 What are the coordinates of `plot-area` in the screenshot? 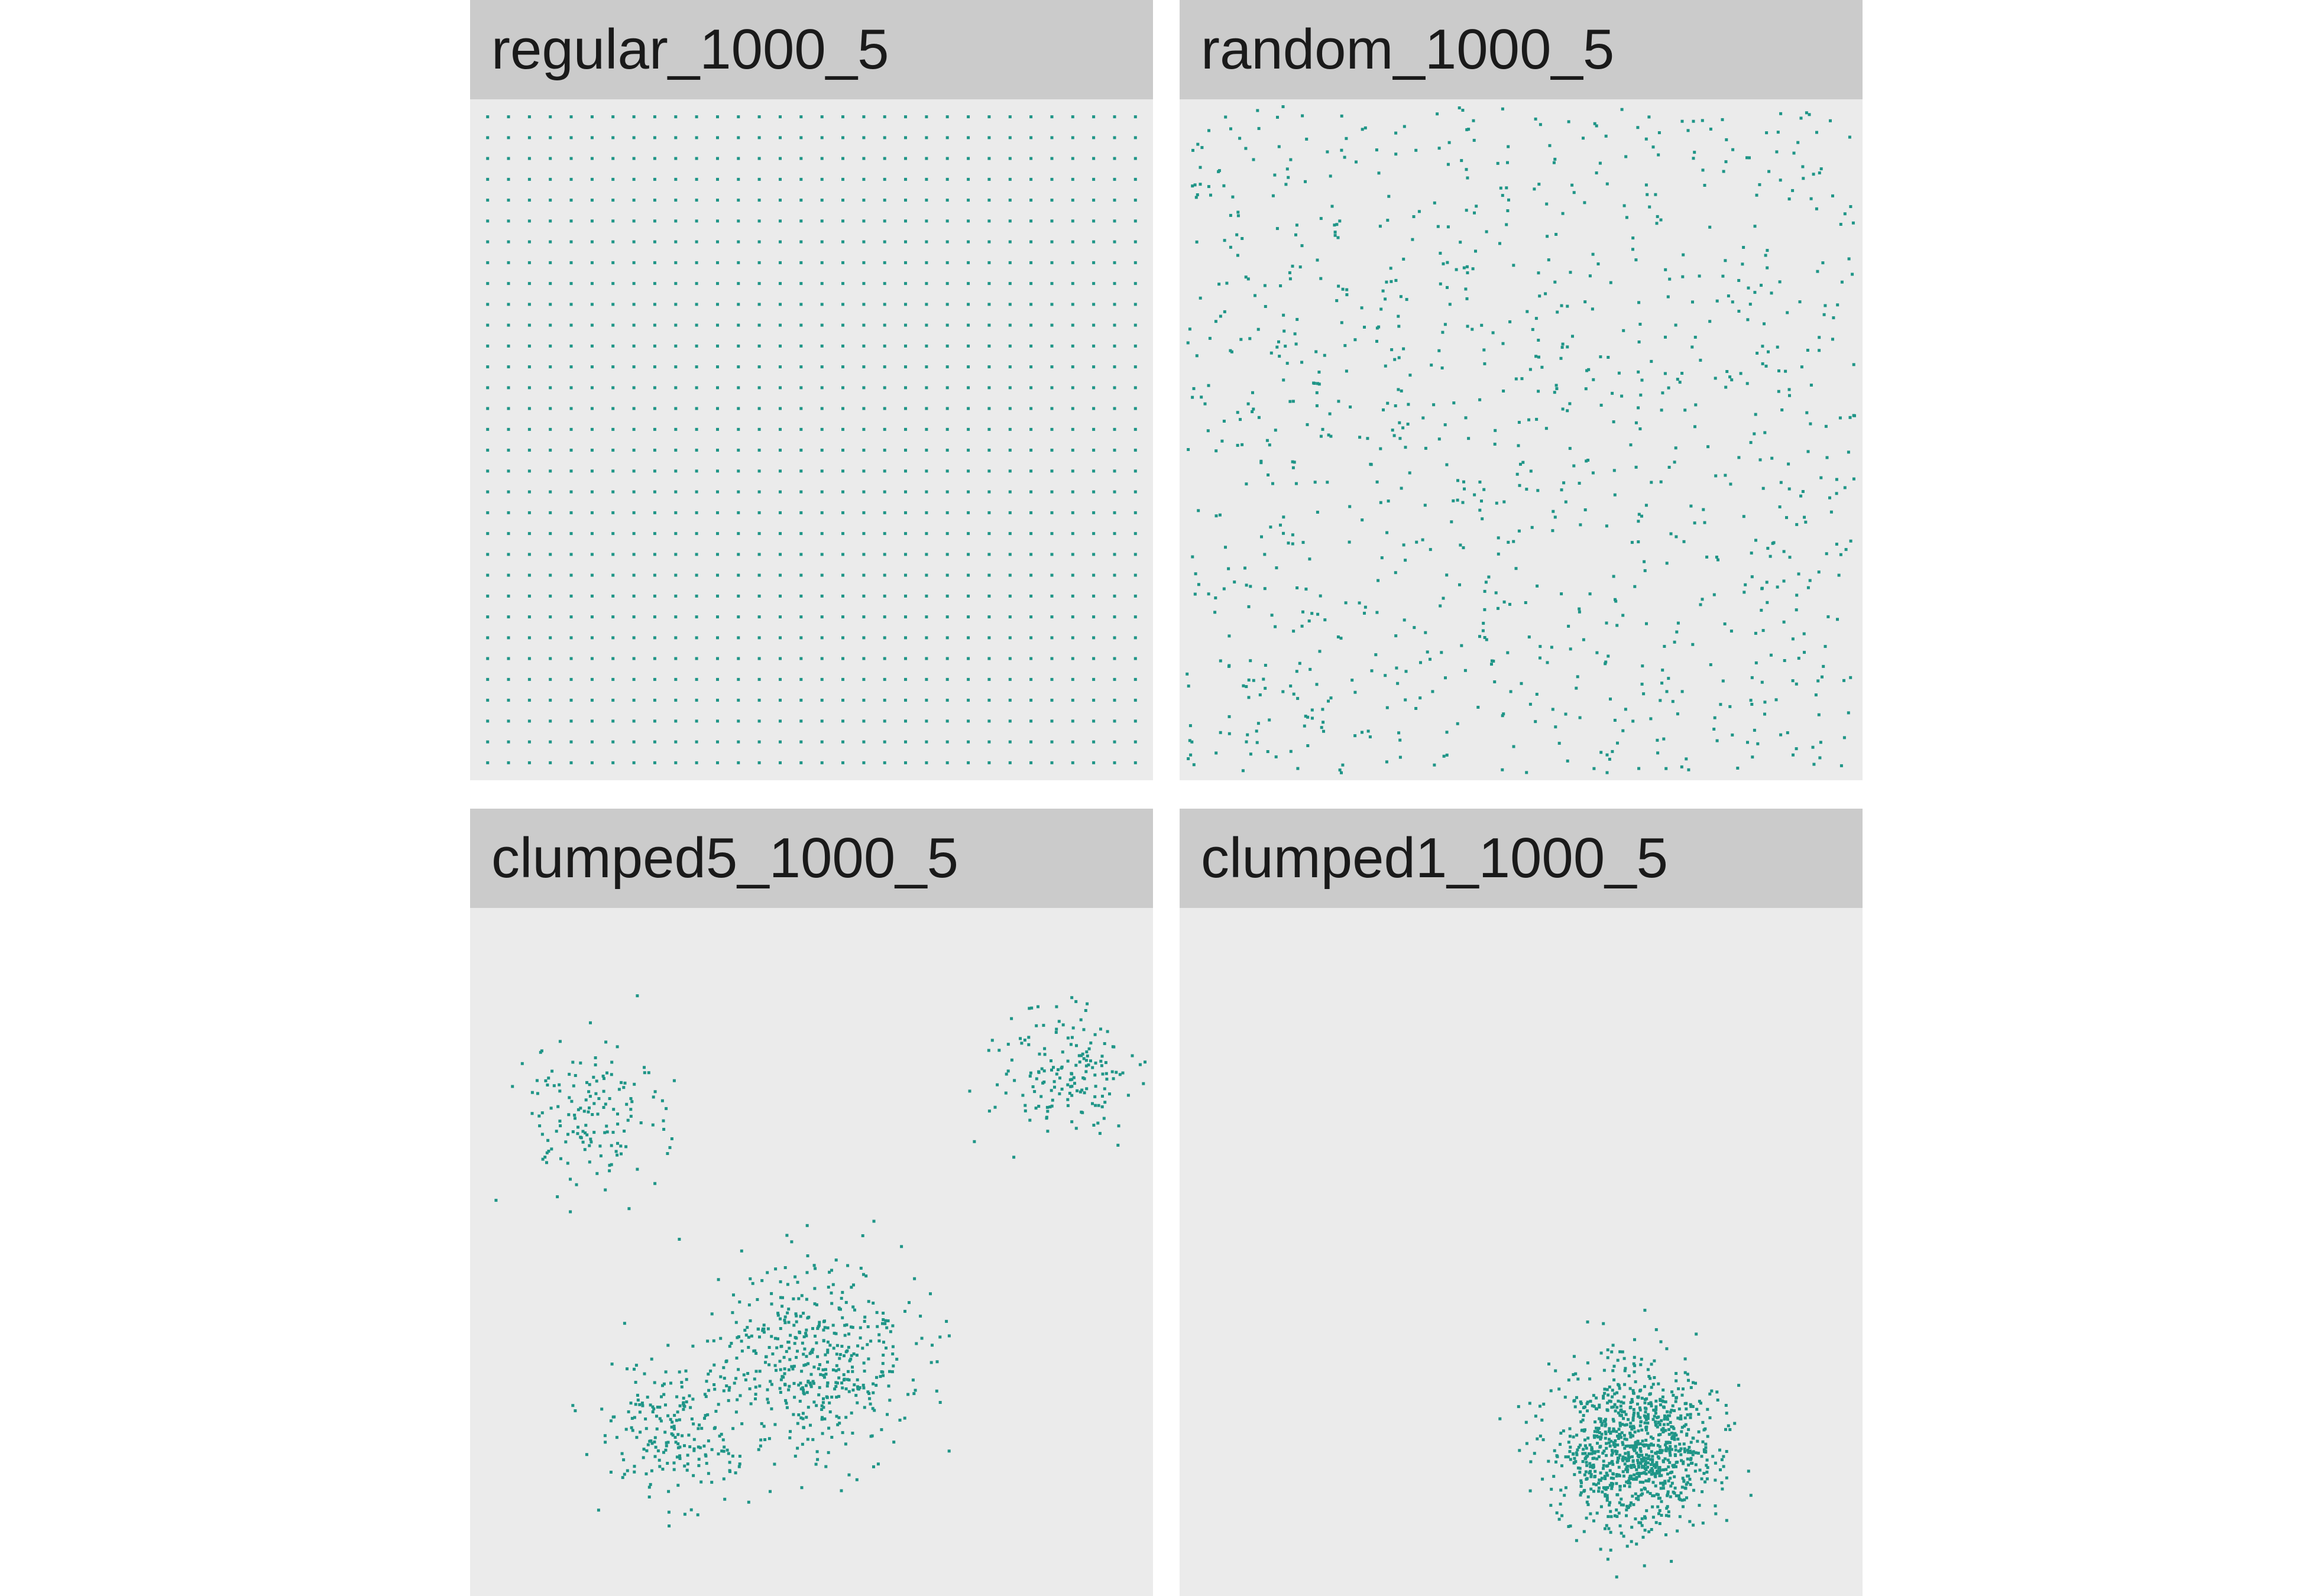 It's located at (811, 440).